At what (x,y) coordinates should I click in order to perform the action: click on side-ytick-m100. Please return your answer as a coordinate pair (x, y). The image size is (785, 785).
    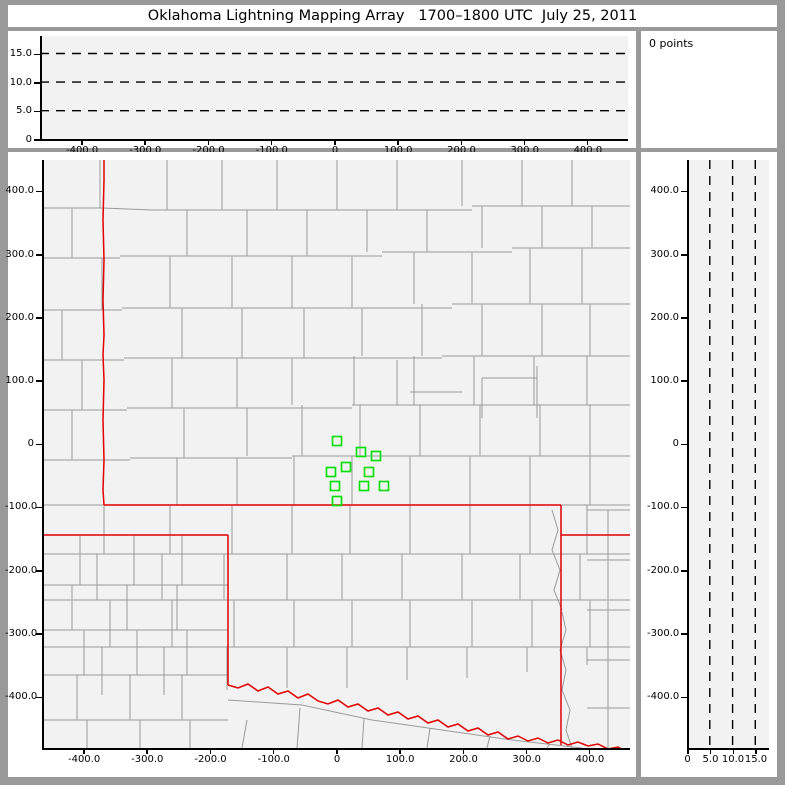
    Looking at the image, I should click on (684, 507).